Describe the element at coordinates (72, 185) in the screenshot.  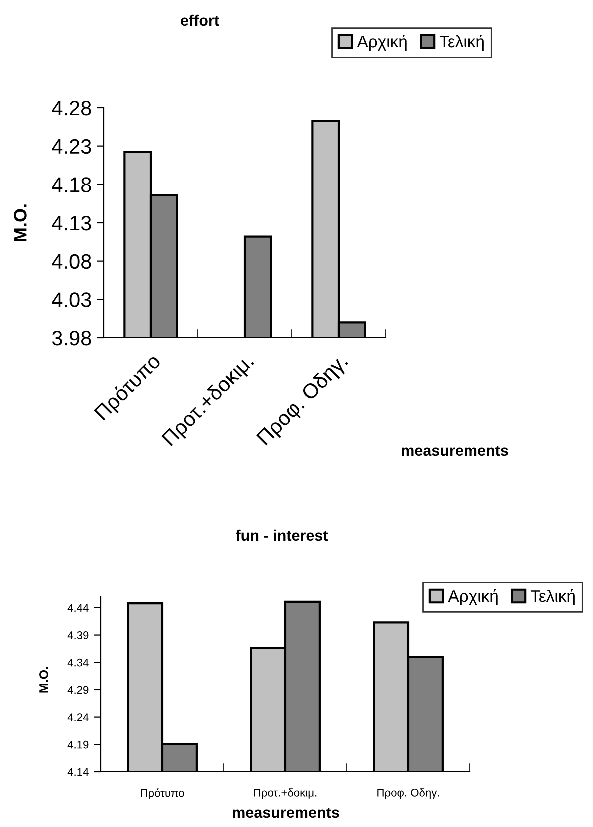
I see `y-tick-label: 4.18` at that location.